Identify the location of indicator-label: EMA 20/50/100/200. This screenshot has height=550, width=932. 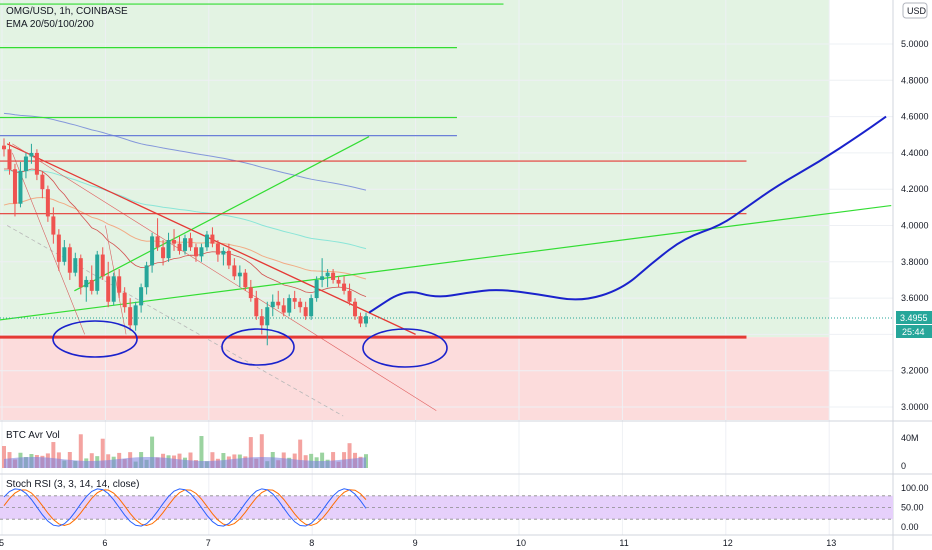
(50, 24).